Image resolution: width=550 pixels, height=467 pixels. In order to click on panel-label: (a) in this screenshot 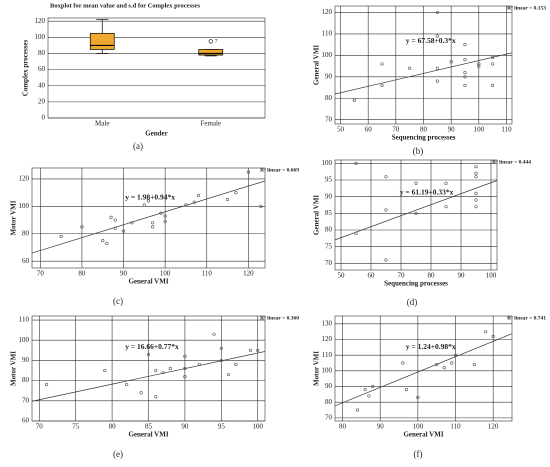, I will do `click(138, 146)`.